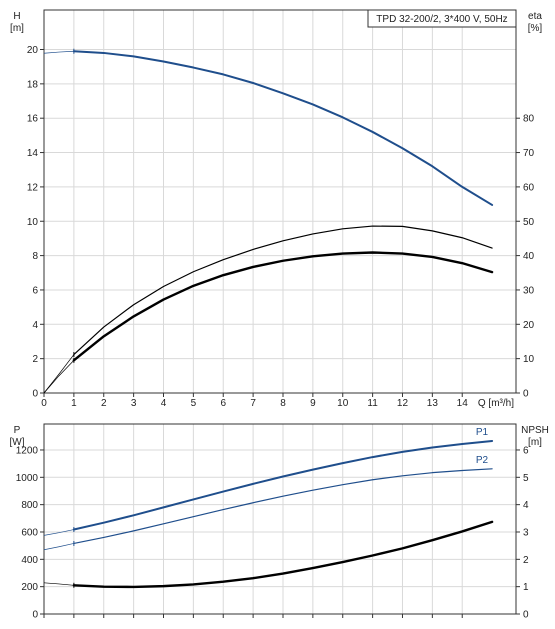 The image size is (555, 629). What do you see at coordinates (35, 325) in the screenshot?
I see `left-axis-tick-label: 4` at bounding box center [35, 325].